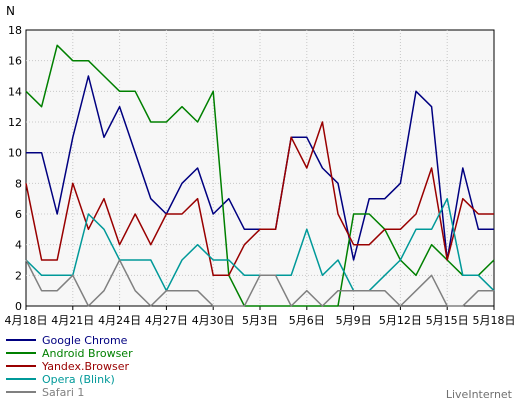  I want to click on legend-label: Safari 1, so click(63, 392).